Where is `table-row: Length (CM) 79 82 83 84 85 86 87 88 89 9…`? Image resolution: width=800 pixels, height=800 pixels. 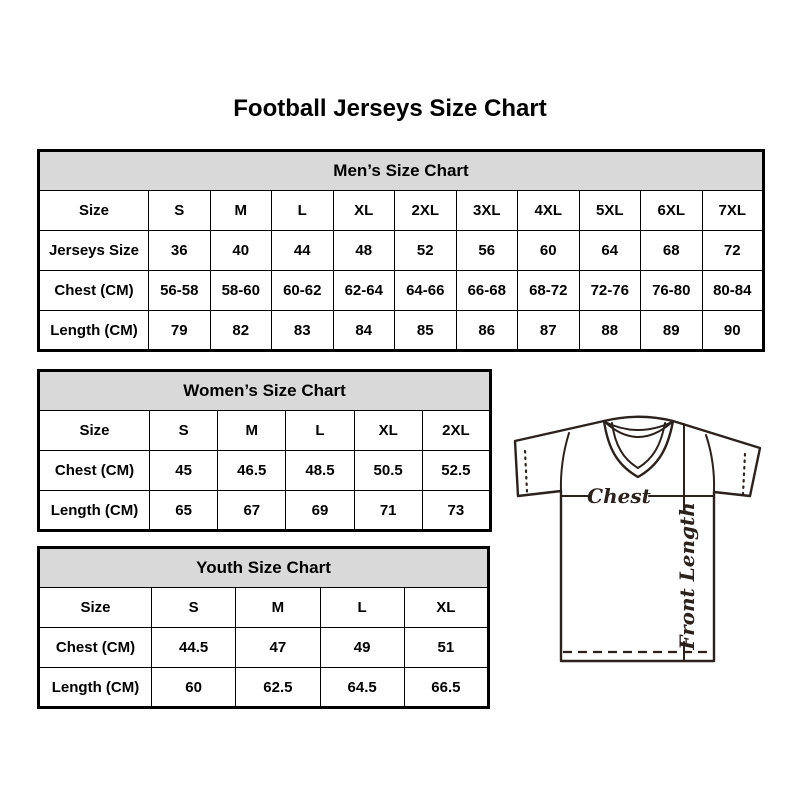 table-row: Length (CM) 79 82 83 84 85 86 87 88 89 9… is located at coordinates (401, 330).